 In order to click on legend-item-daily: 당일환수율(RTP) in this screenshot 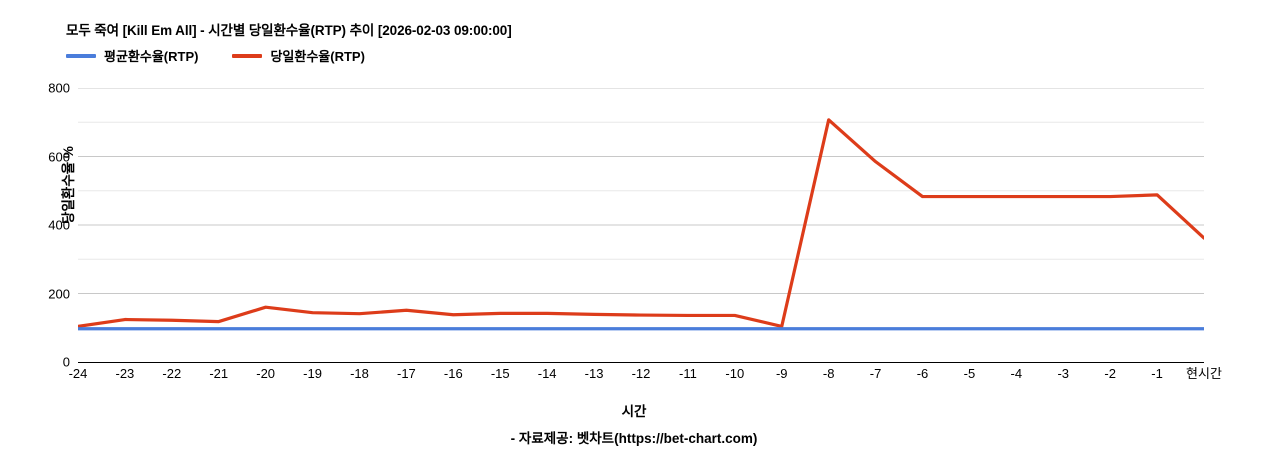, I will do `click(298, 55)`.